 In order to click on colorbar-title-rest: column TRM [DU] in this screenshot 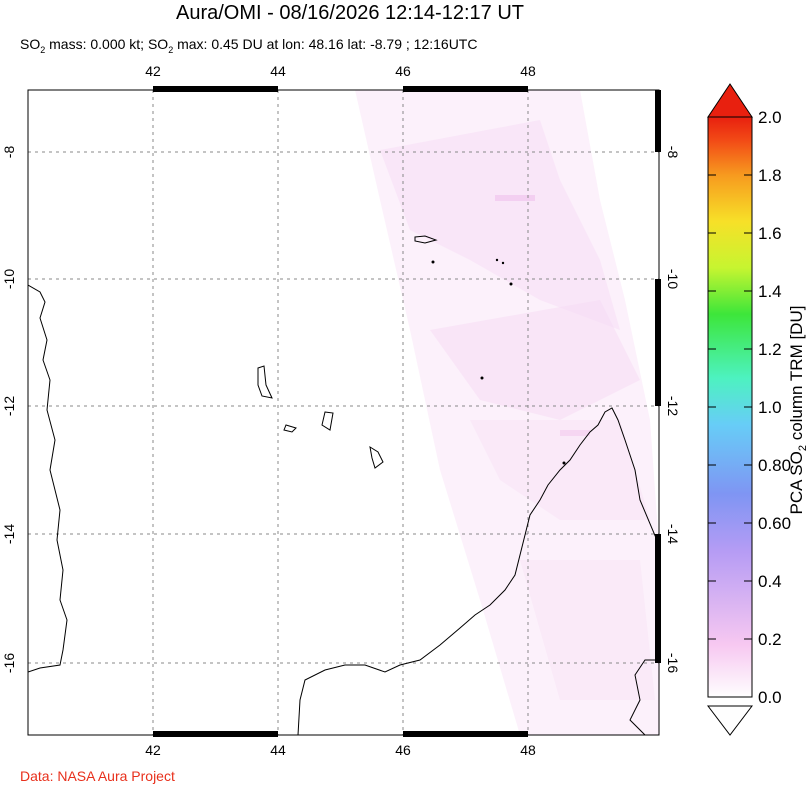, I will do `click(796, 376)`.